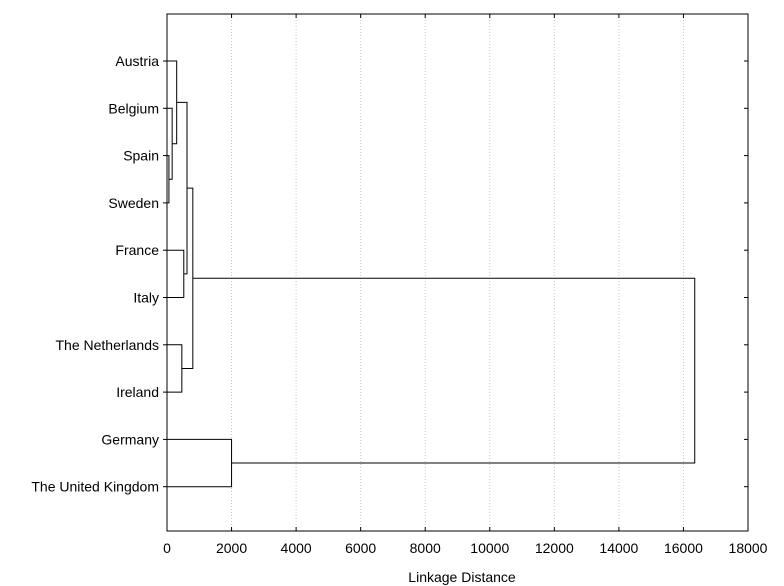 The height and width of the screenshot is (586, 784). Describe the element at coordinates (360, 548) in the screenshot. I see `x-tick-label: 6000` at that location.